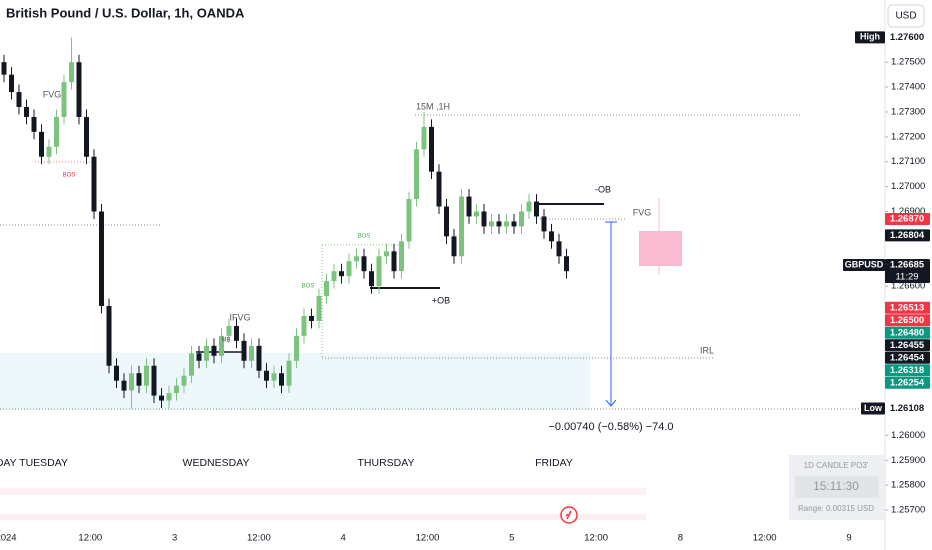 The height and width of the screenshot is (550, 932). What do you see at coordinates (34, 463) in the screenshot?
I see `day-label: MONDAY TUESDAY` at bounding box center [34, 463].